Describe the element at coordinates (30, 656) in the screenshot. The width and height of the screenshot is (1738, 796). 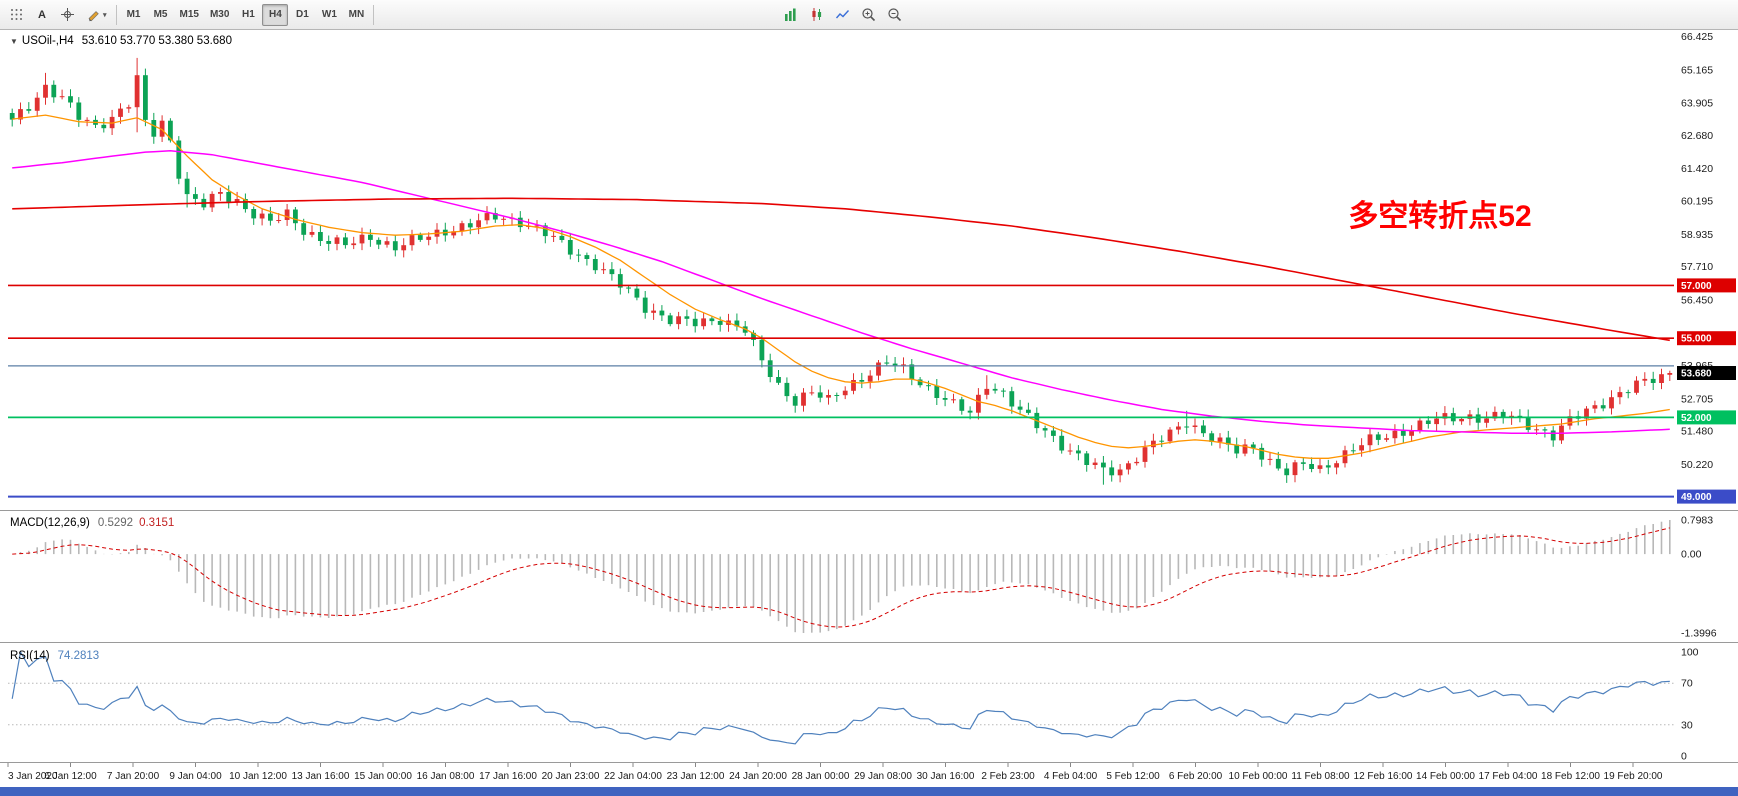
I see `rsi-label: RSI(14)` at that location.